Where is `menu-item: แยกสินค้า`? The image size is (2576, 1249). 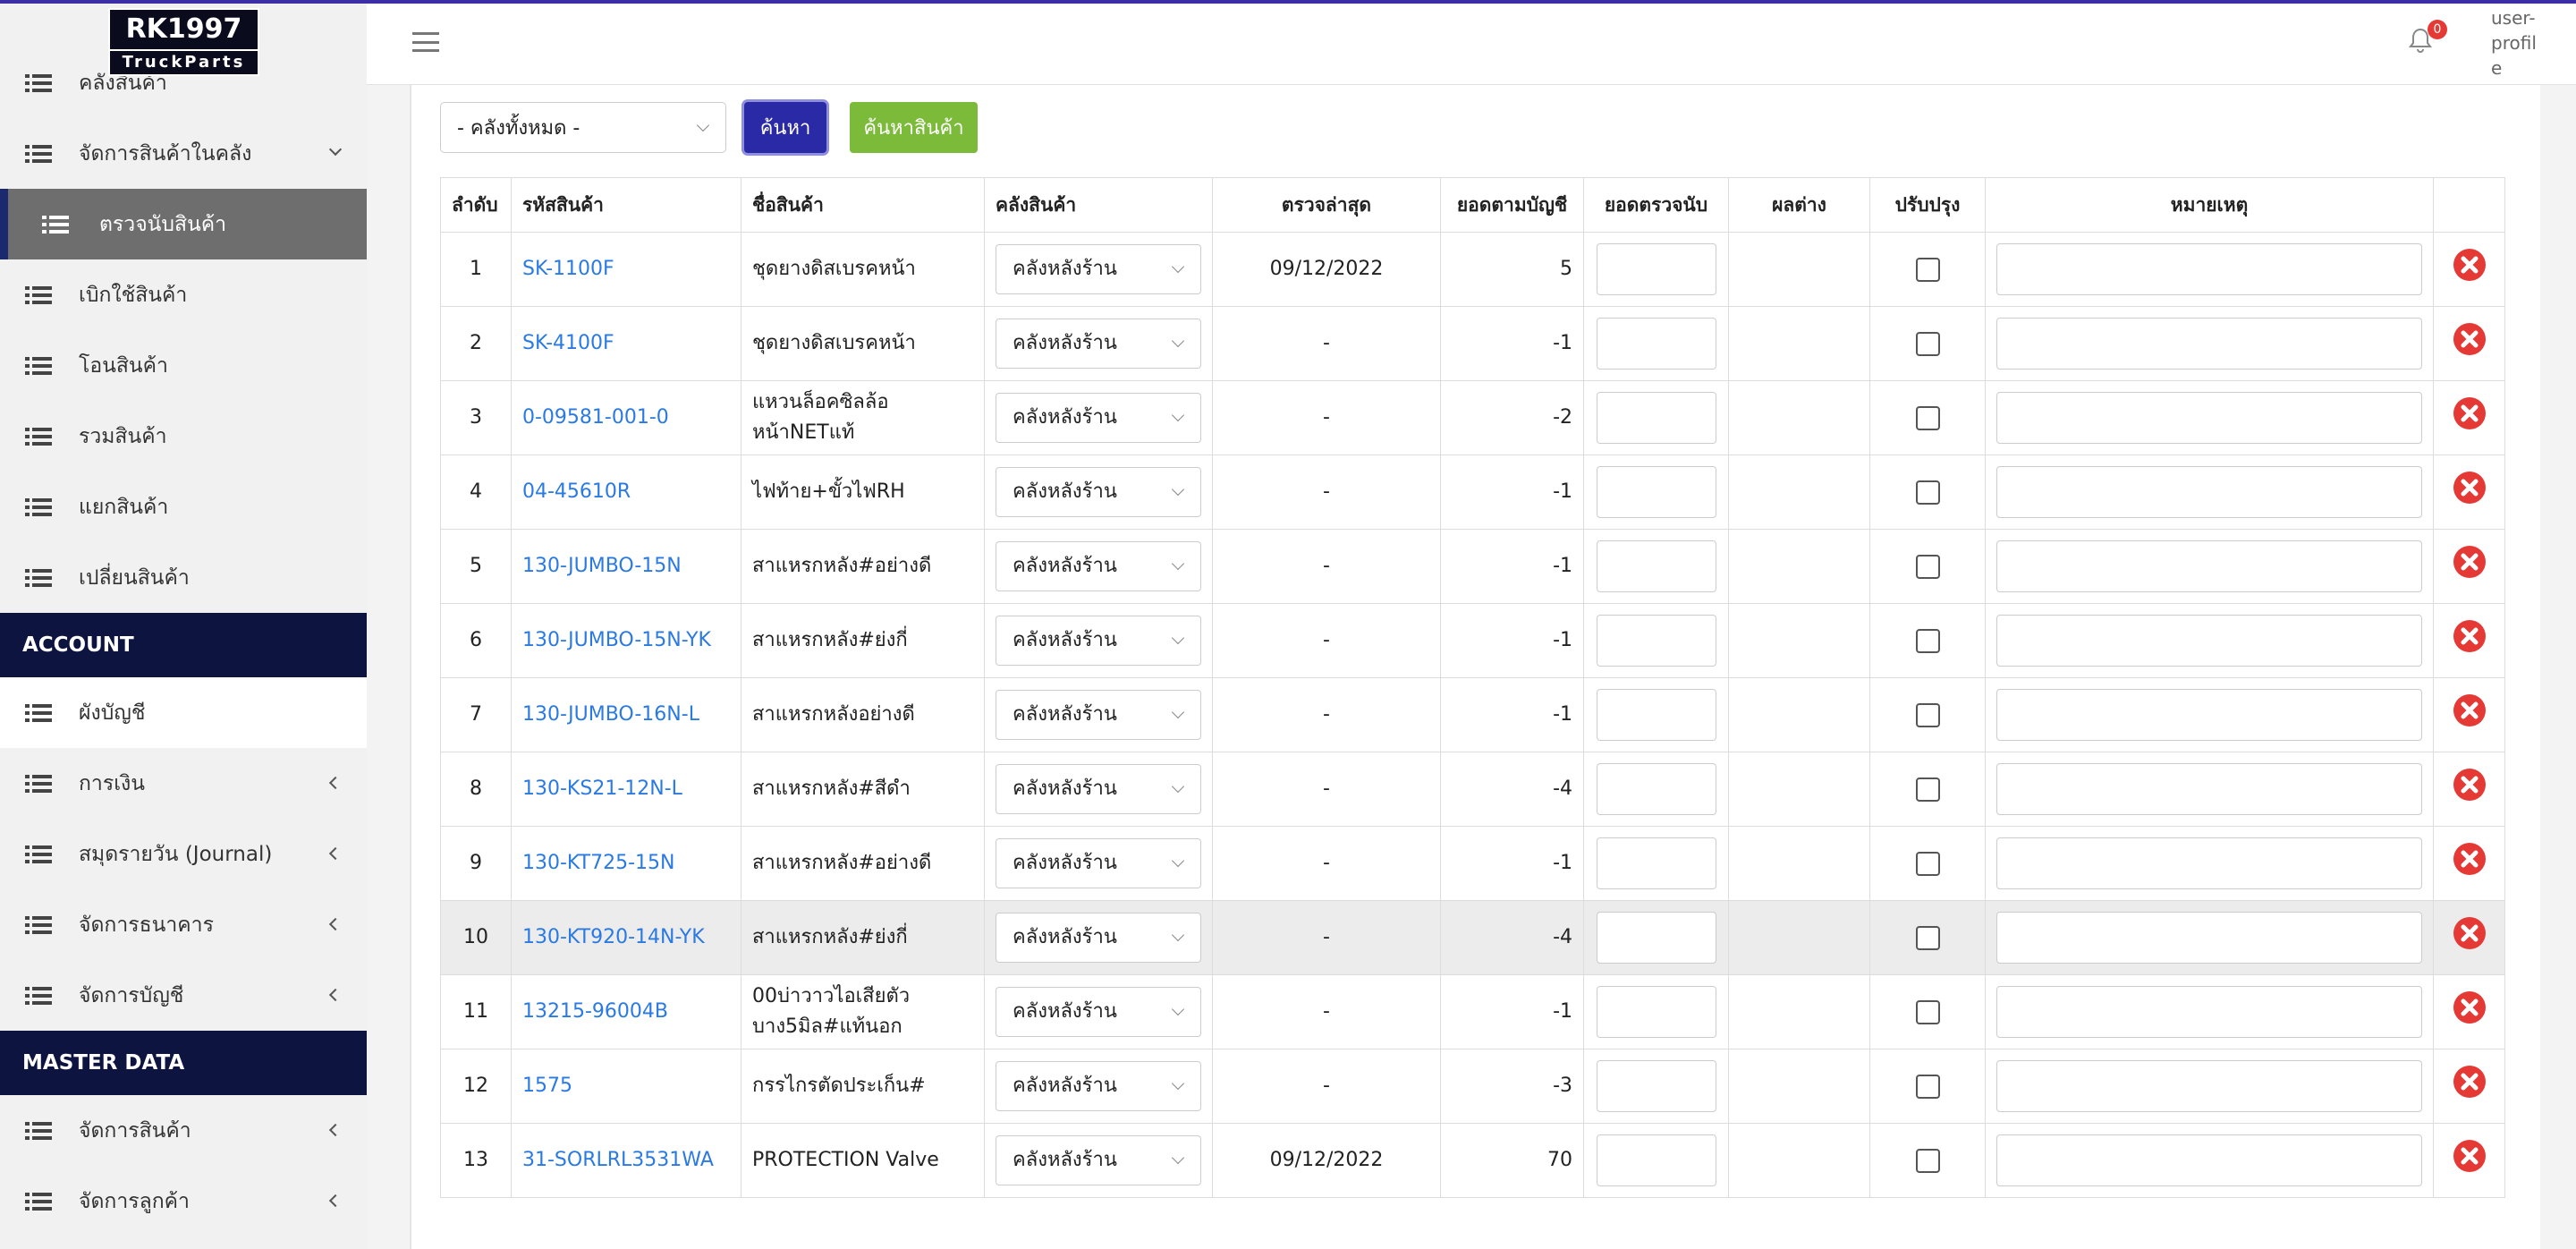
menu-item: แยกสินค้า is located at coordinates (183, 507).